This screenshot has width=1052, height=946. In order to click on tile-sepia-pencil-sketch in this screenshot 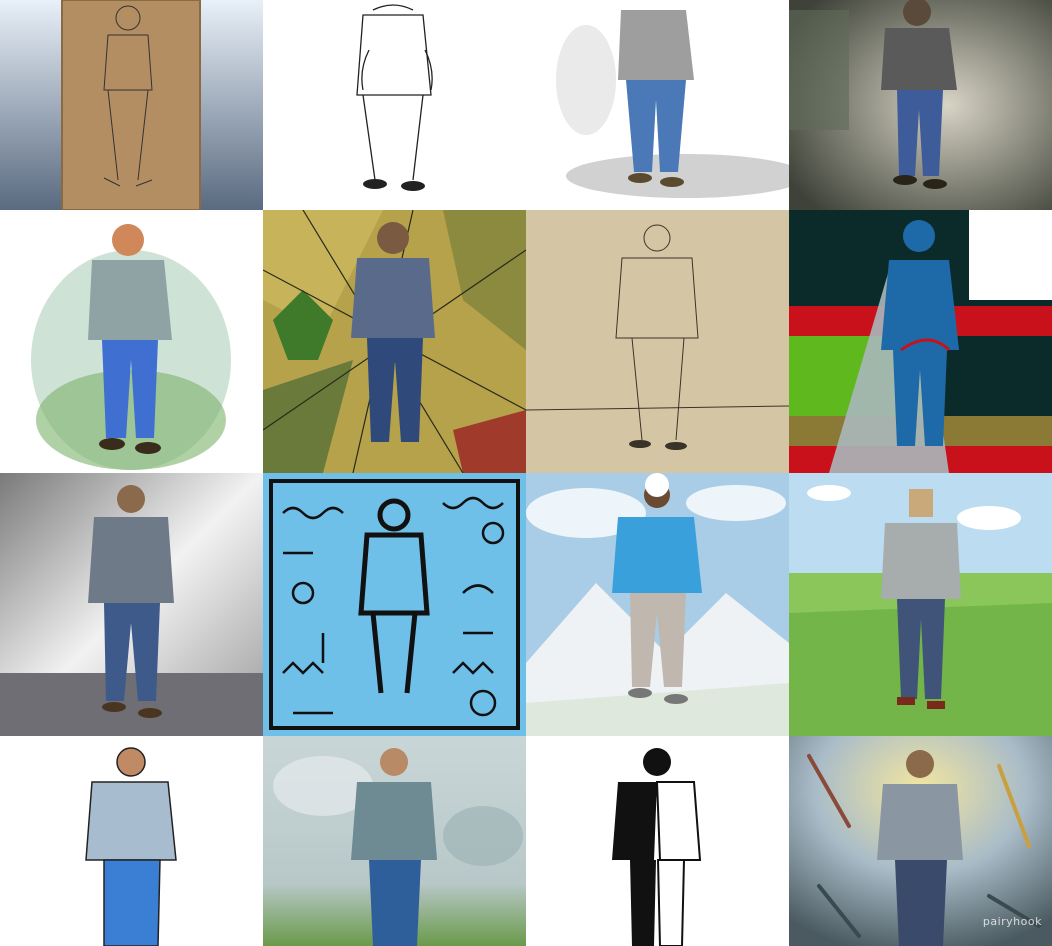, I will do `click(657, 341)`.